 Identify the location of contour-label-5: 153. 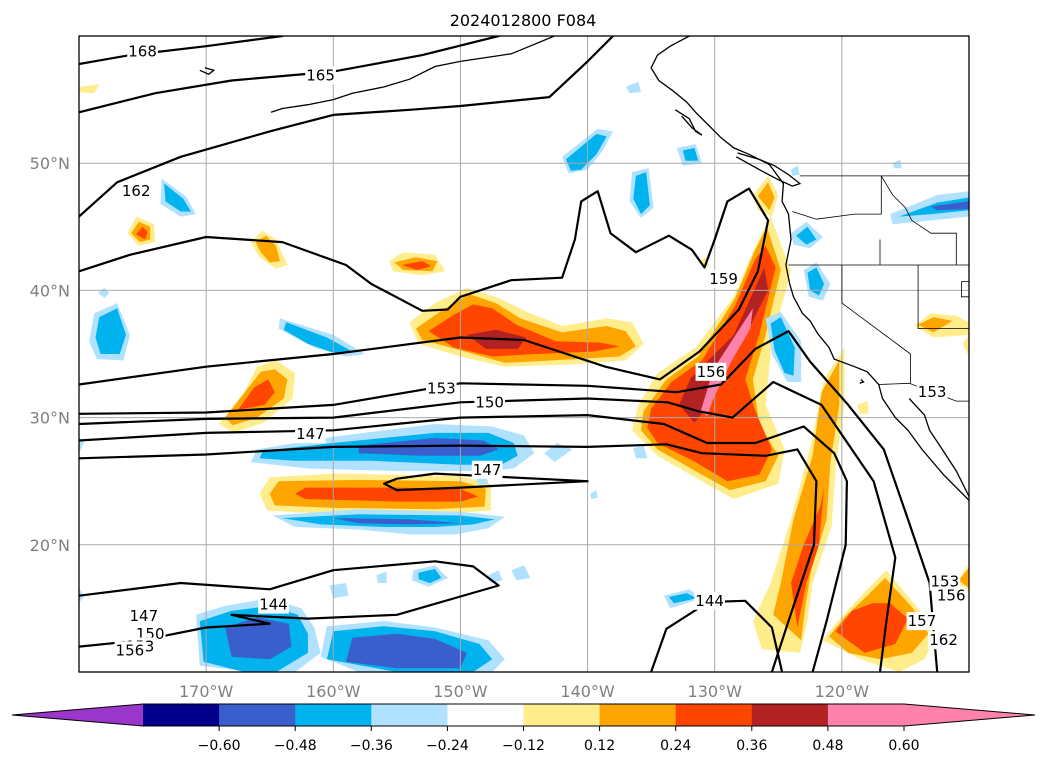
(441, 388).